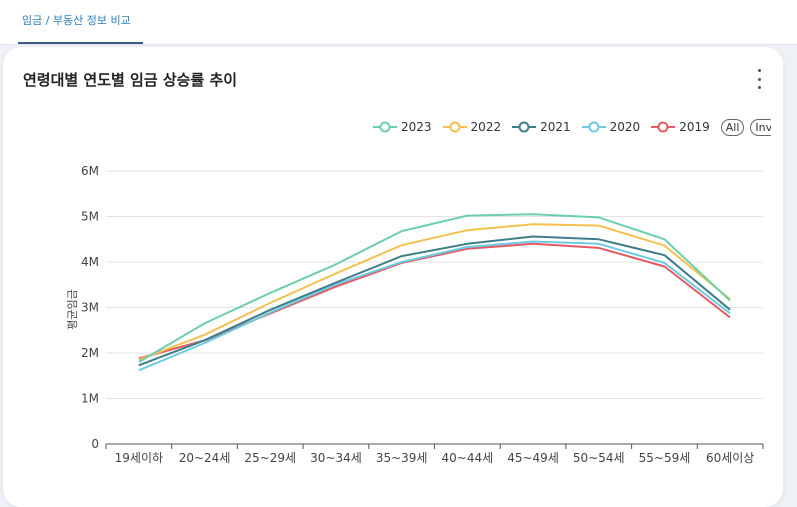 This screenshot has width=797, height=507. I want to click on y-tick-label: 2M, so click(90, 353).